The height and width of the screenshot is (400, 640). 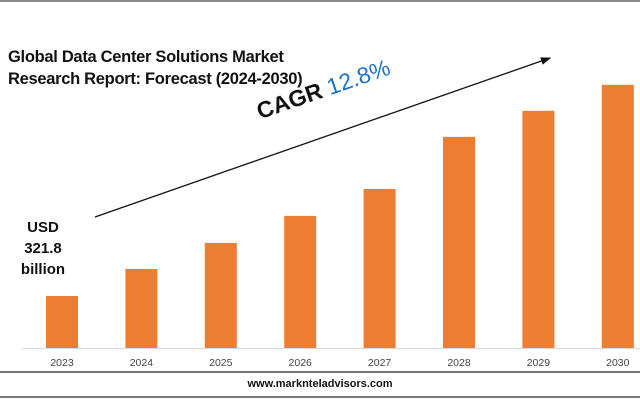 I want to click on bottom-border, so click(x=320, y=397).